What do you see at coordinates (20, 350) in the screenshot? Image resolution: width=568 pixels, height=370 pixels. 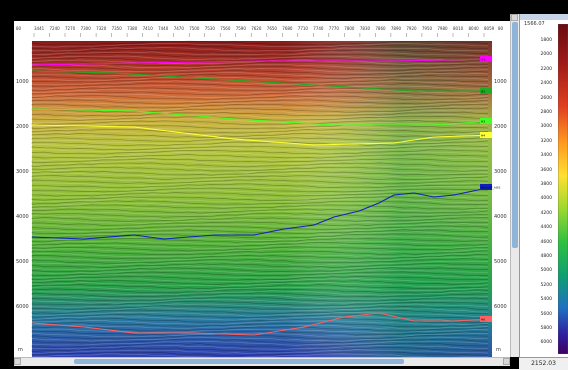 I see `y-unit-left: m` at bounding box center [20, 350].